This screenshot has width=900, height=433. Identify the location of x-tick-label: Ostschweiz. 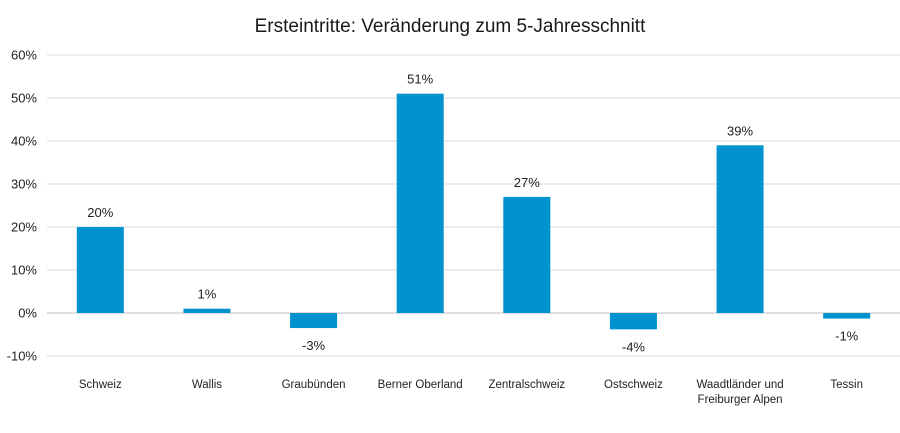
(633, 385).